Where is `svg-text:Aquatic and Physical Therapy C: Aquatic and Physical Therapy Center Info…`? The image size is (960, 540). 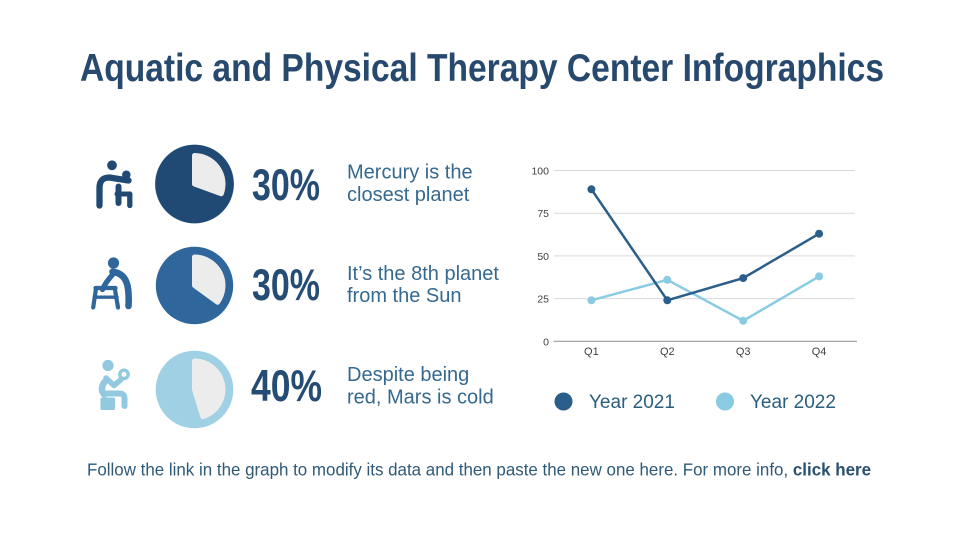 svg-text:Aquatic and Physical Therapy C: Aquatic and Physical Therapy Center Info… is located at coordinates (482, 68).